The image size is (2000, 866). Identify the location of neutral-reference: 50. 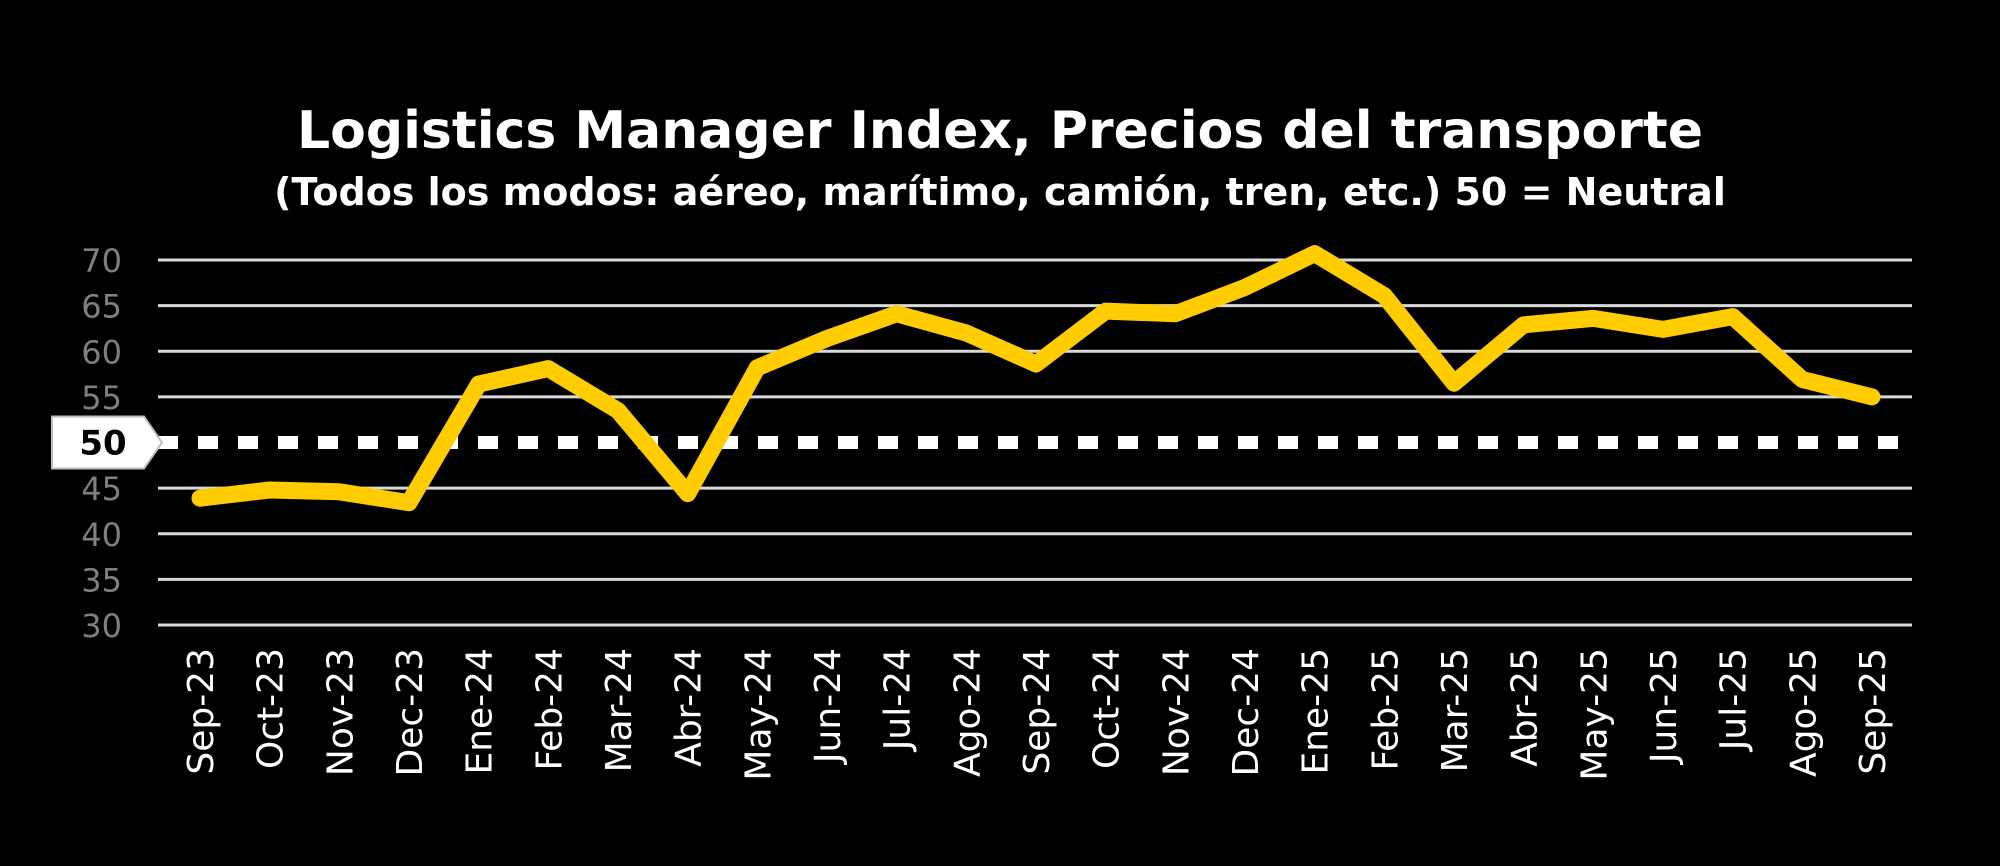
(981, 442).